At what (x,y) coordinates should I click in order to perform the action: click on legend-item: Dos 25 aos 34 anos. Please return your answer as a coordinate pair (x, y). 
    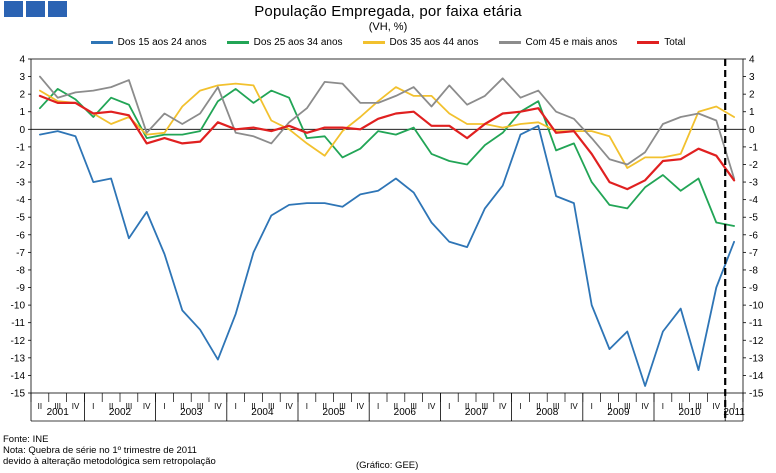
    Looking at the image, I should click on (284, 42).